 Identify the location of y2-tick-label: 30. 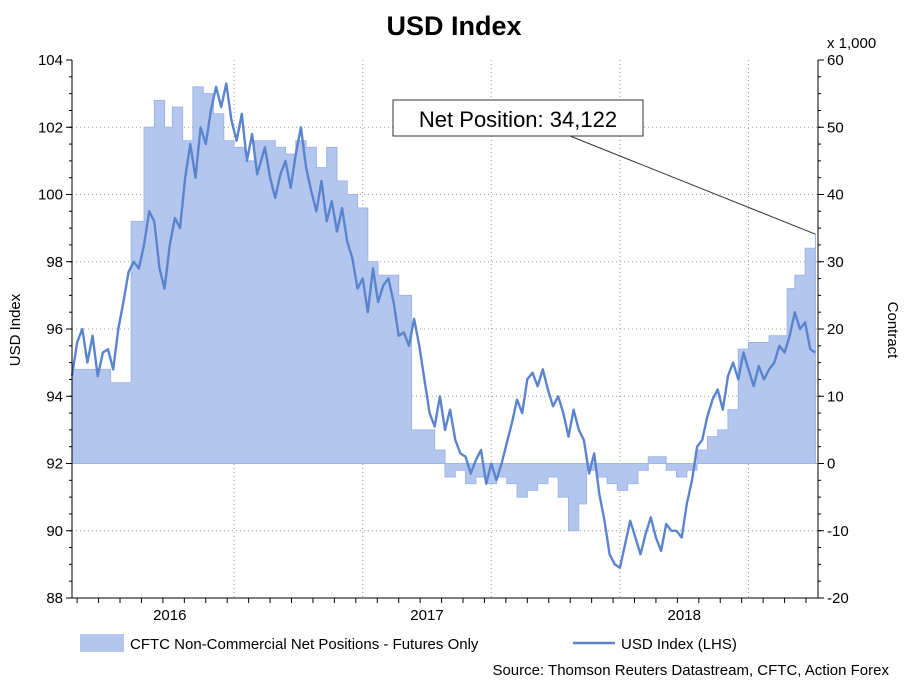
(835, 262).